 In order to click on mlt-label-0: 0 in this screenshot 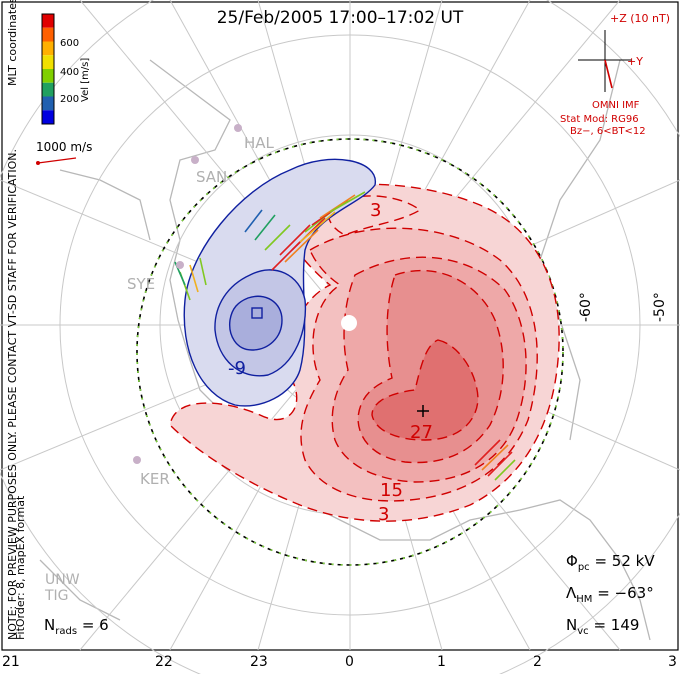, I will do `click(349, 662)`.